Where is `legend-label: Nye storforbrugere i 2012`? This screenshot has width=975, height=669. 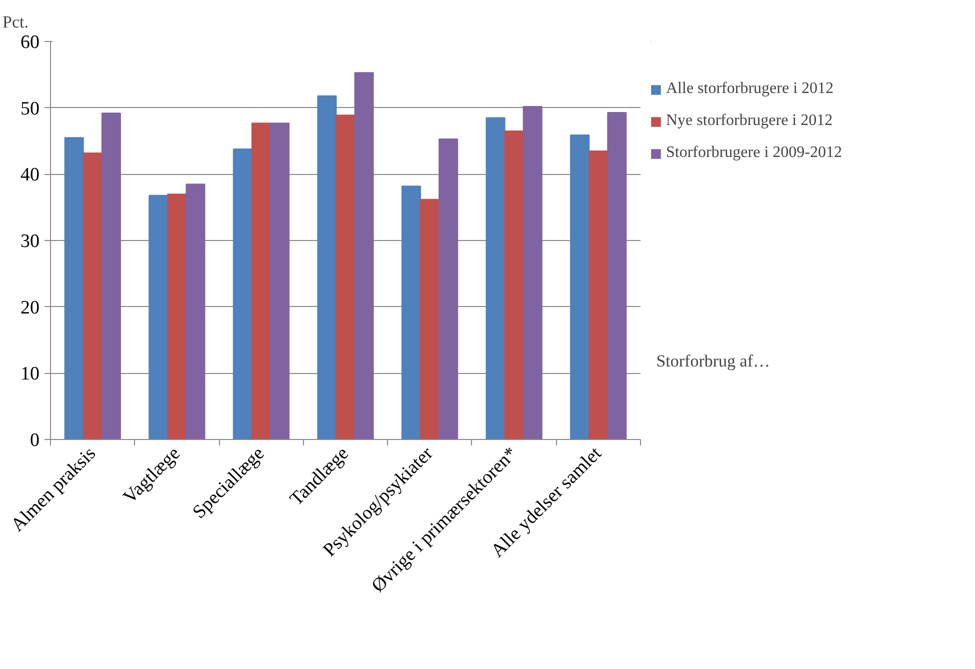
legend-label: Nye storforbrugere i 2012 is located at coordinates (749, 121).